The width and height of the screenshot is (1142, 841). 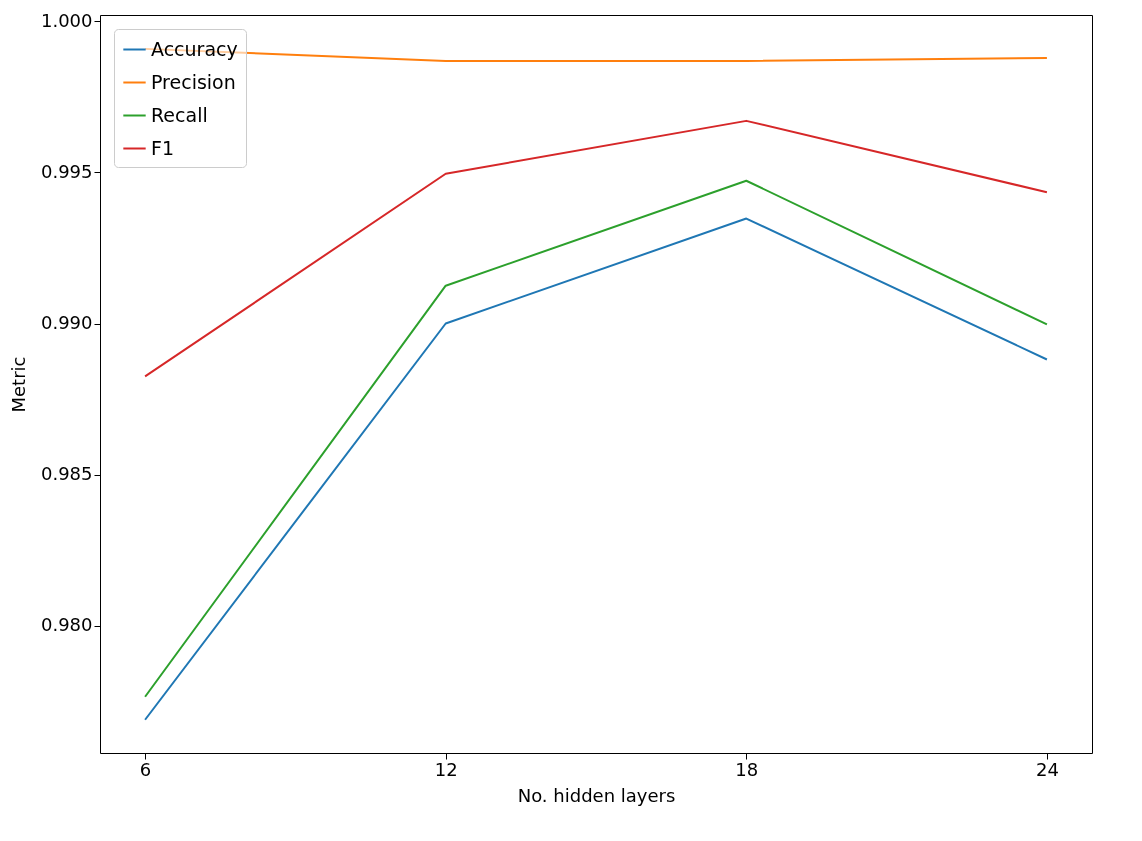 I want to click on y-tick-label: 0.980, so click(x=66, y=625).